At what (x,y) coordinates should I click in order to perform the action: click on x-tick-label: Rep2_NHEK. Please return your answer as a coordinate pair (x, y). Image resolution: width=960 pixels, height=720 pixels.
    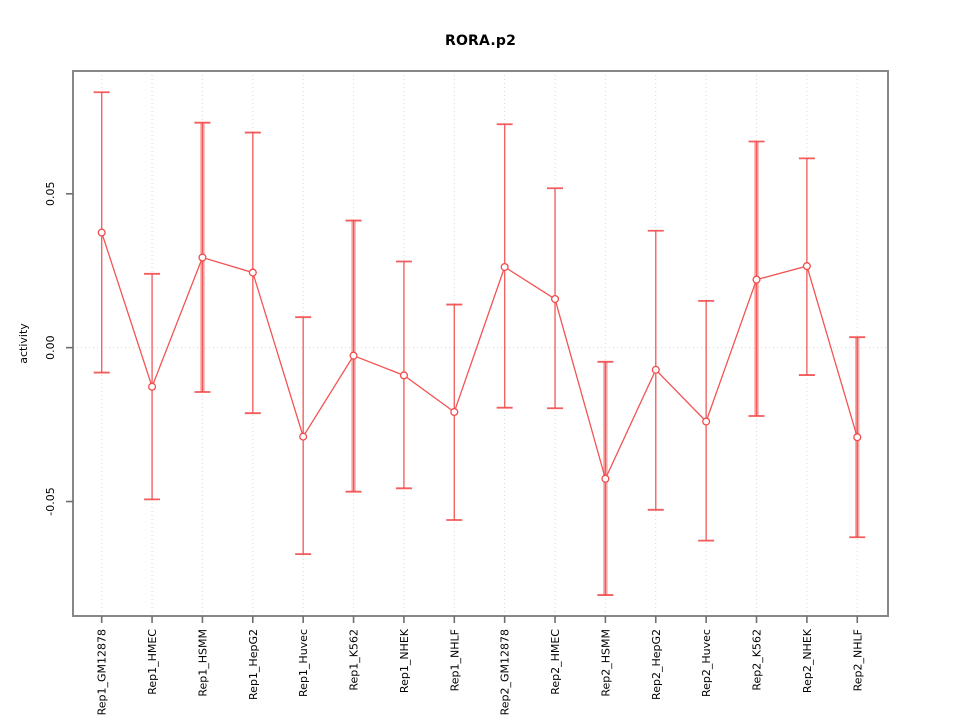
    Looking at the image, I should click on (807, 660).